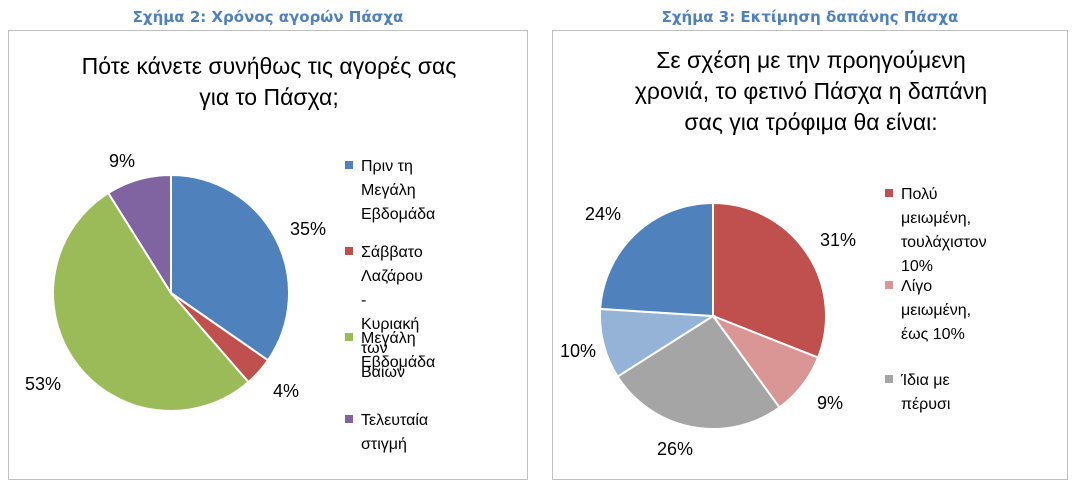 The image size is (1074, 494). What do you see at coordinates (286, 391) in the screenshot?
I see `value-label-lazarus-palm-sunday: 4%` at bounding box center [286, 391].